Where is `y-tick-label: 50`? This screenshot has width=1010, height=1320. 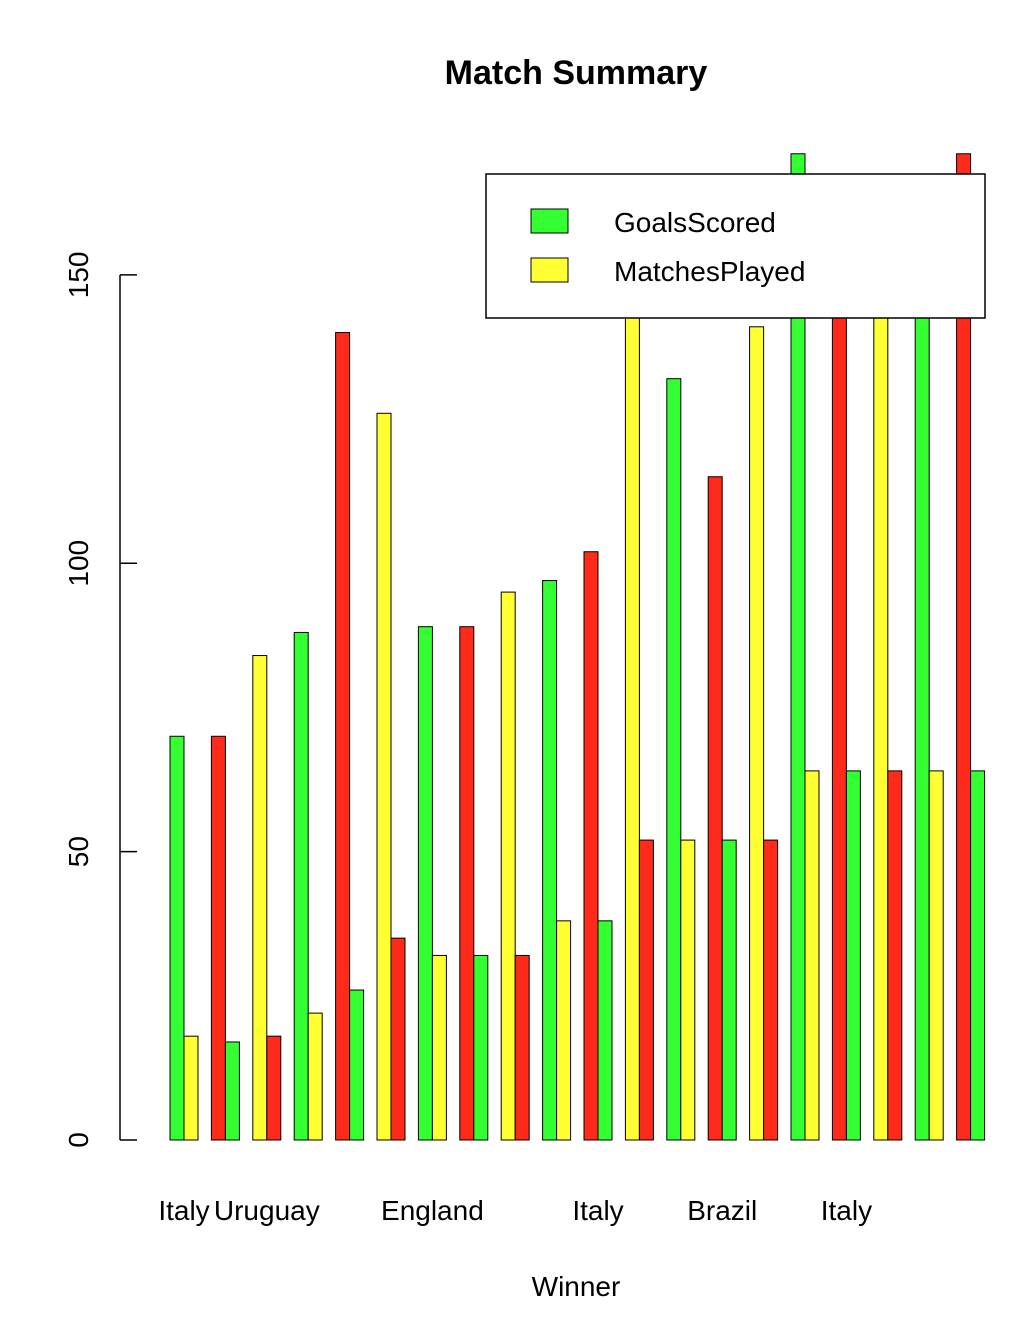 y-tick-label: 50 is located at coordinates (78, 851).